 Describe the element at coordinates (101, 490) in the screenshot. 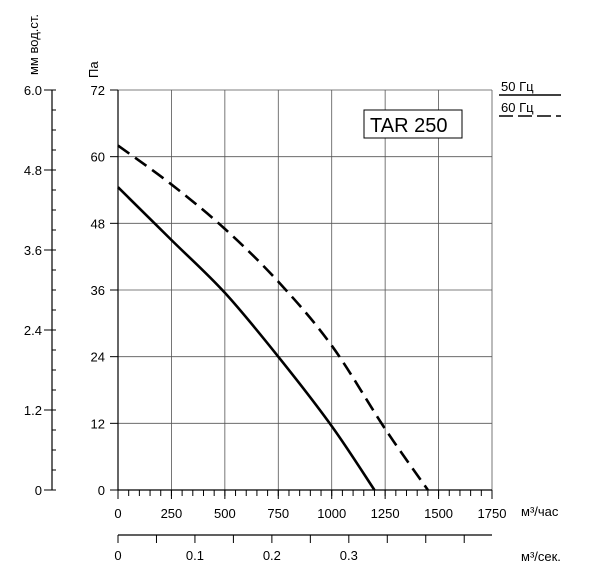

I see `y-inner-tick-label: 0` at that location.